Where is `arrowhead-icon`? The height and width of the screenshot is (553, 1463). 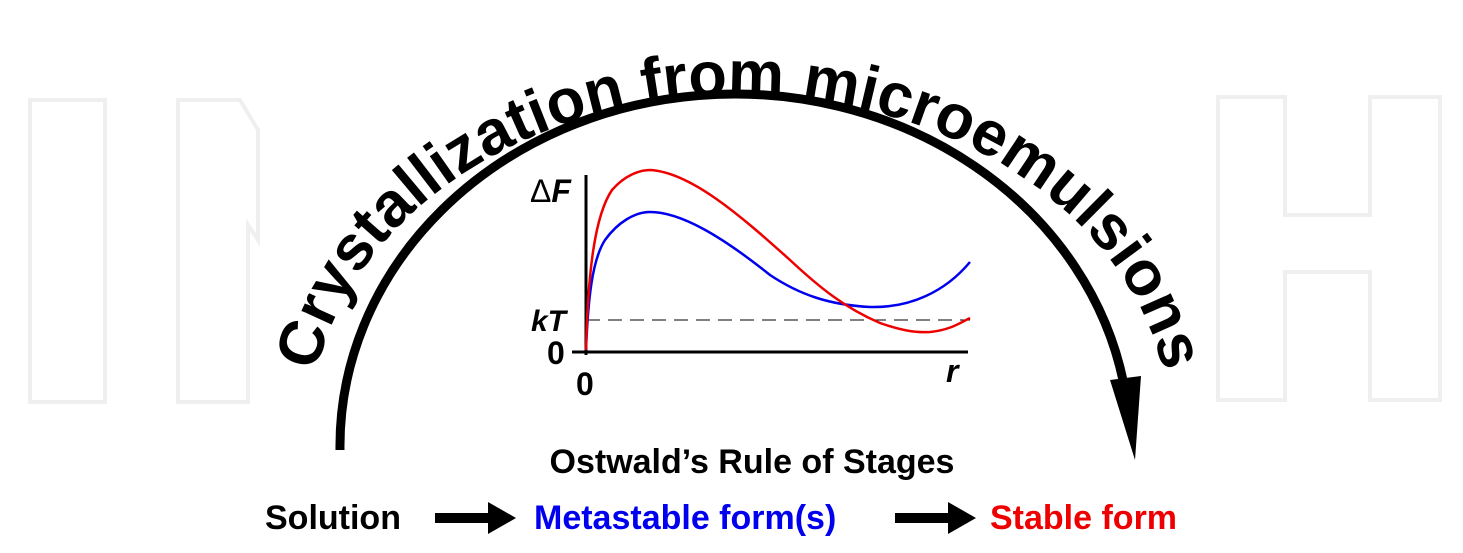 arrowhead-icon is located at coordinates (1125, 418).